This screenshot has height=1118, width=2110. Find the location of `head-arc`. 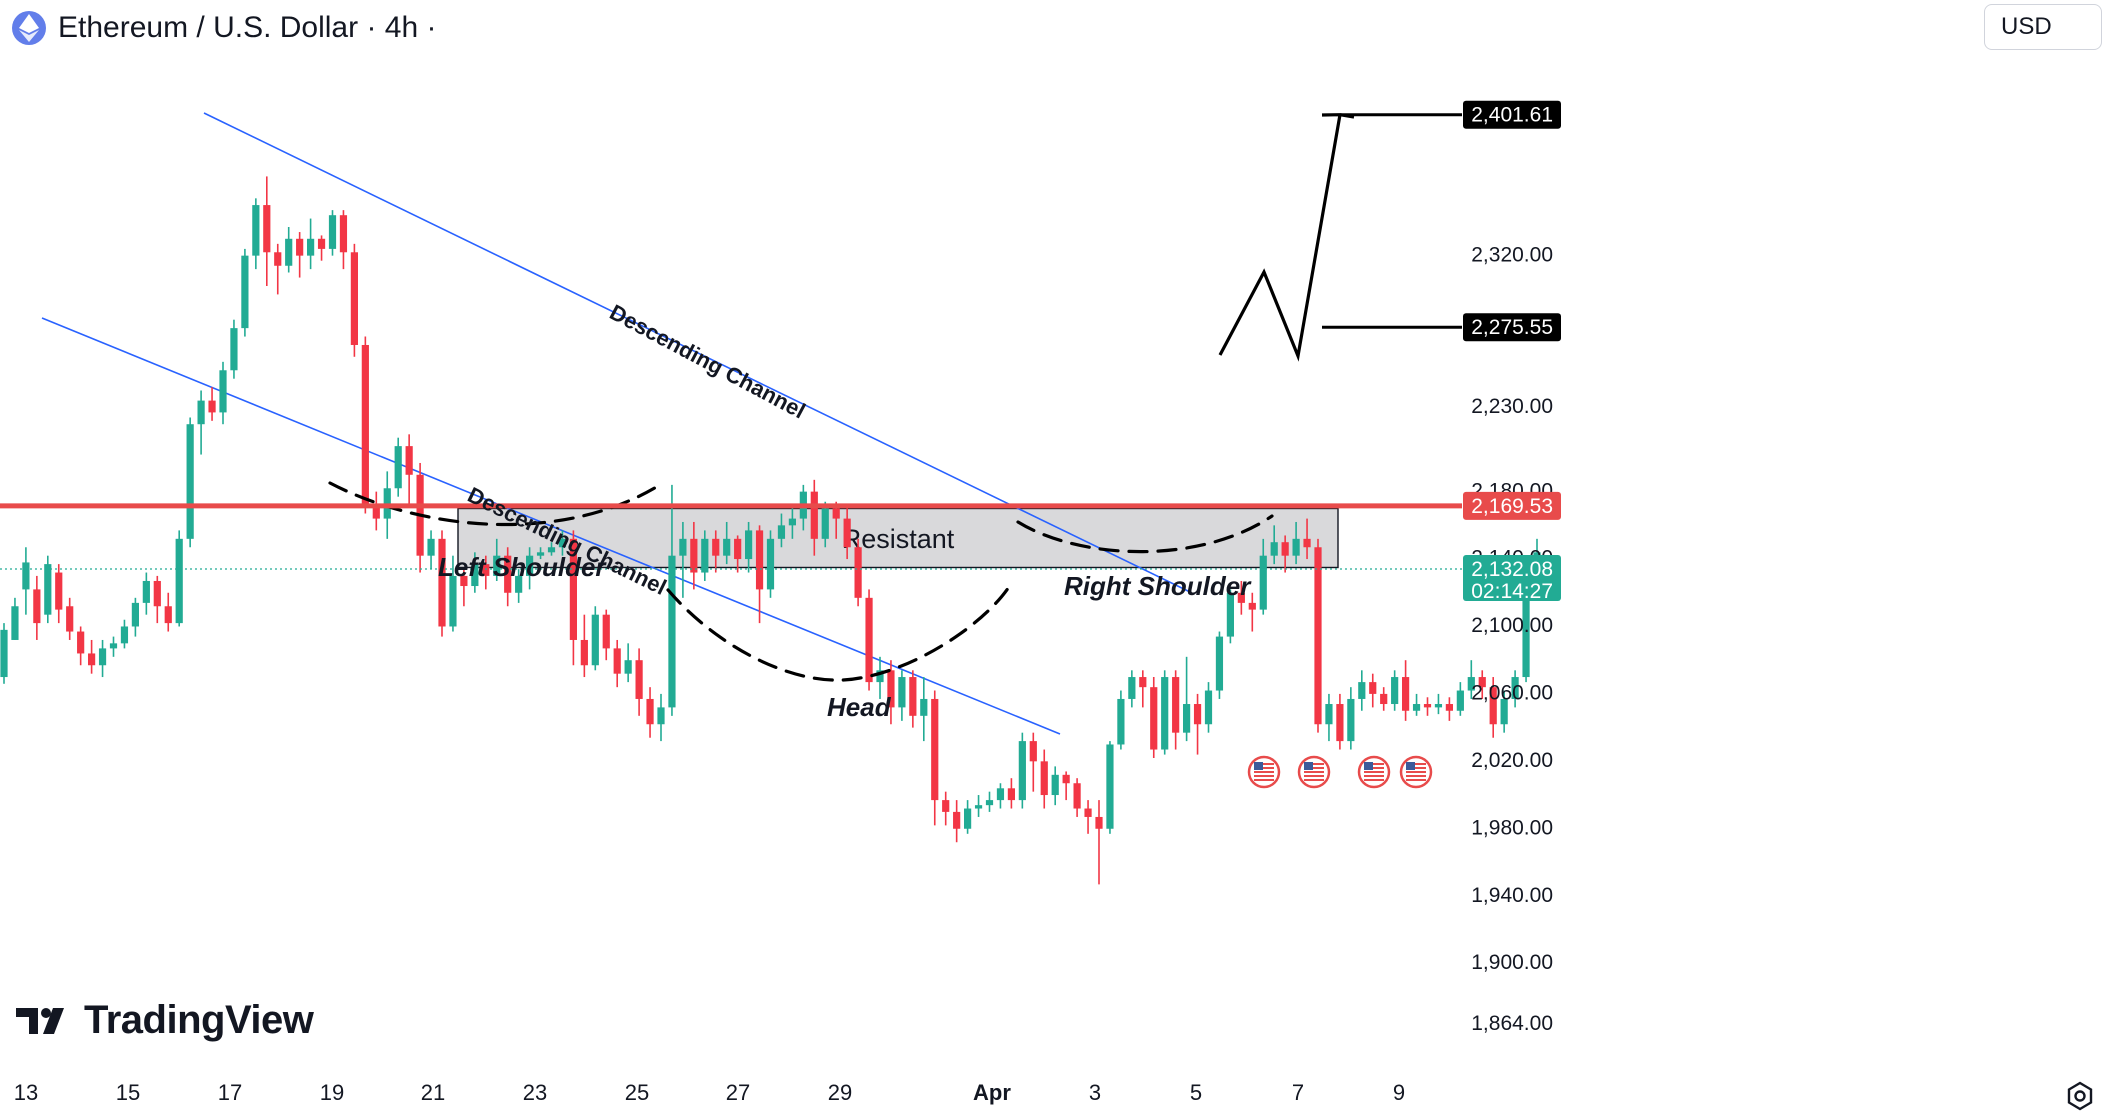

head-arc is located at coordinates (840, 631).